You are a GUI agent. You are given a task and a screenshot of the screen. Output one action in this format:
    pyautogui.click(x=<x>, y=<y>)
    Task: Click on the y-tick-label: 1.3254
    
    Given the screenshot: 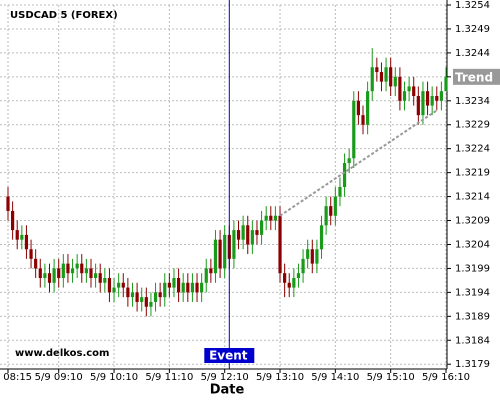 What is the action you would take?
    pyautogui.click(x=472, y=5)
    